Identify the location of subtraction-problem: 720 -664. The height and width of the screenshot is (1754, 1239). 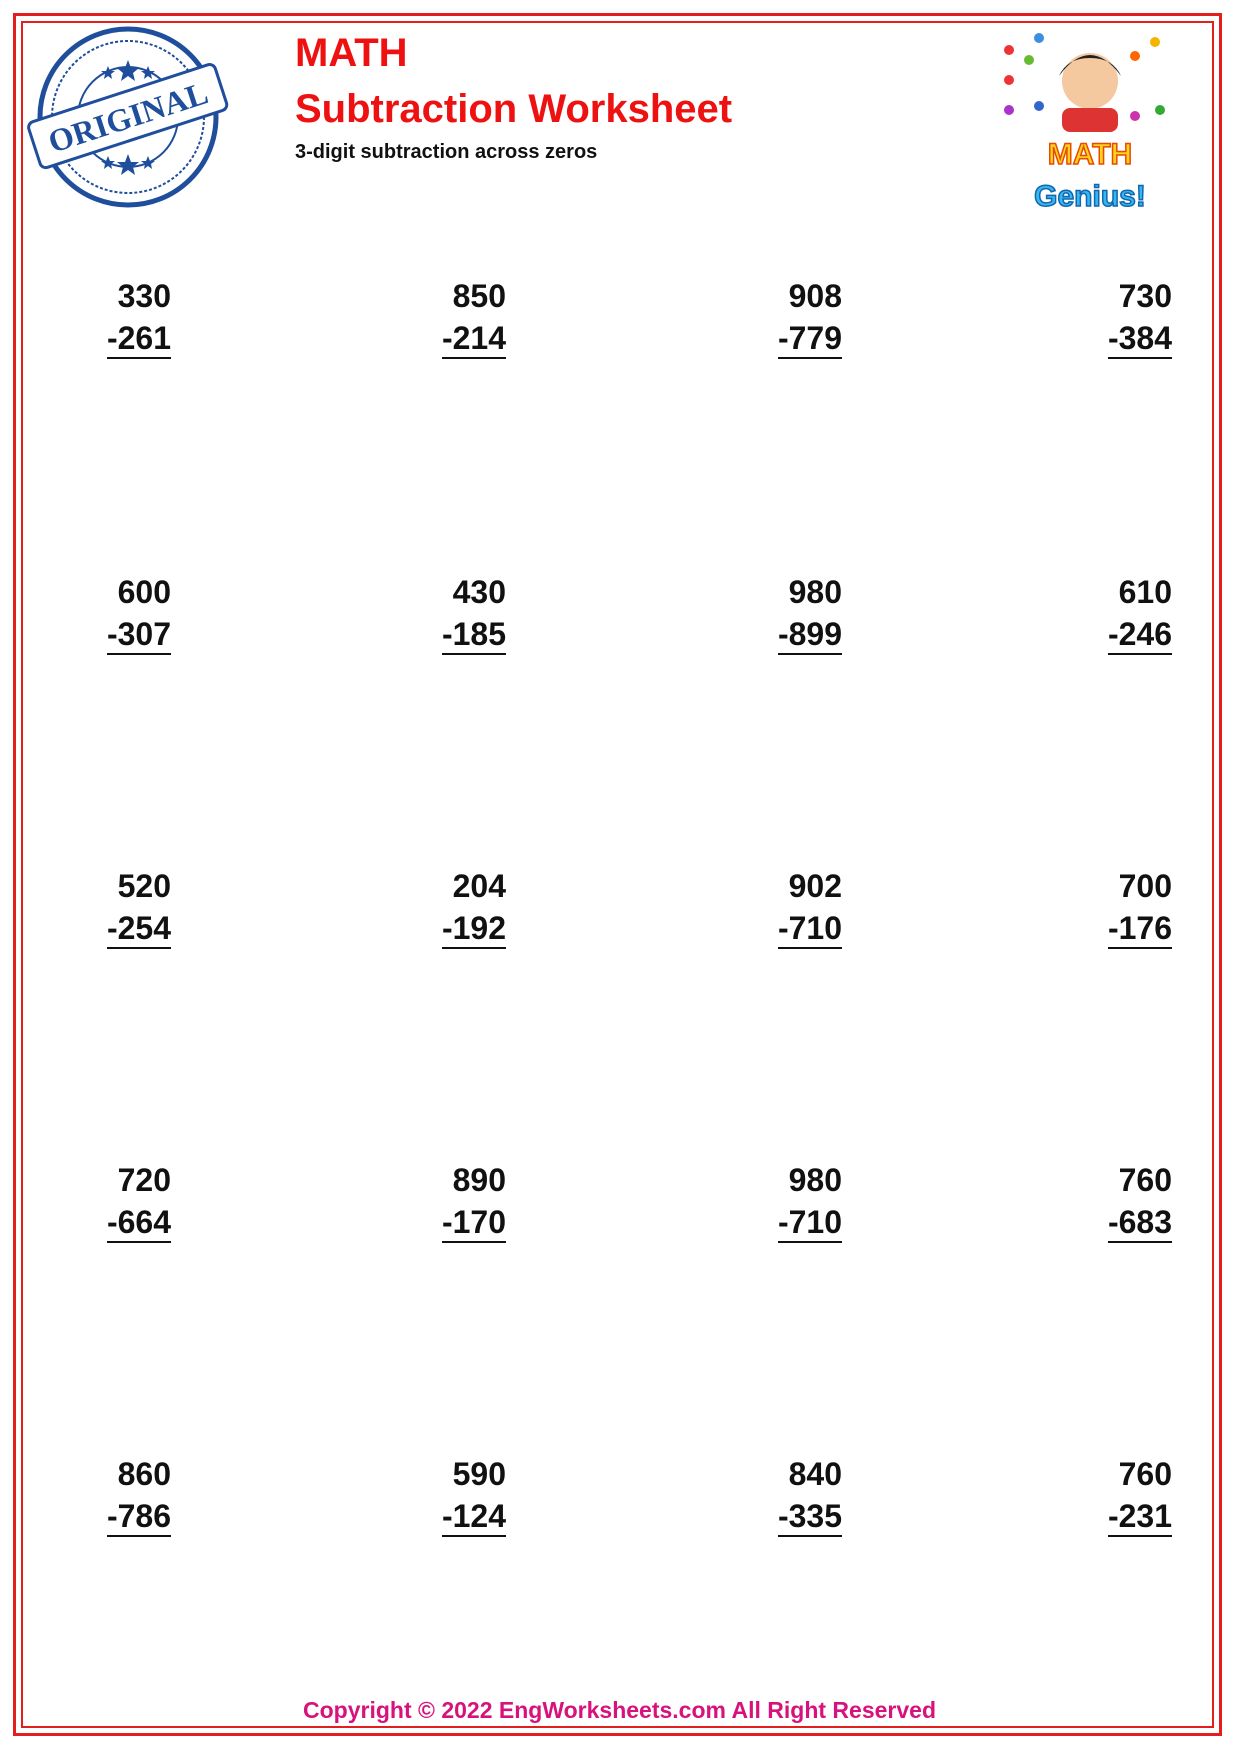
(91, 1201).